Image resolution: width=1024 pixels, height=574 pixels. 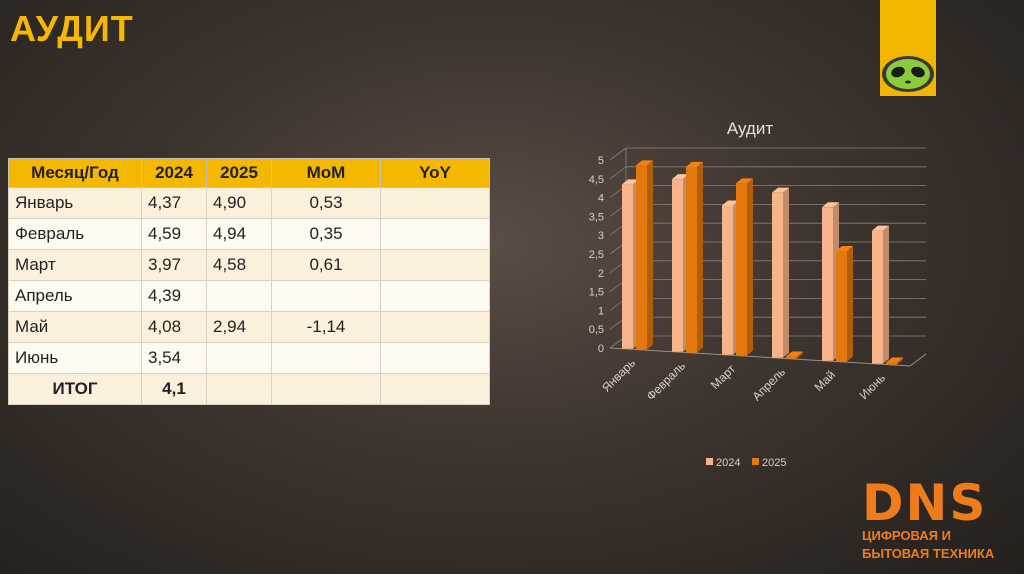 What do you see at coordinates (601, 274) in the screenshot?
I see `chart-ytick-label: 2` at bounding box center [601, 274].